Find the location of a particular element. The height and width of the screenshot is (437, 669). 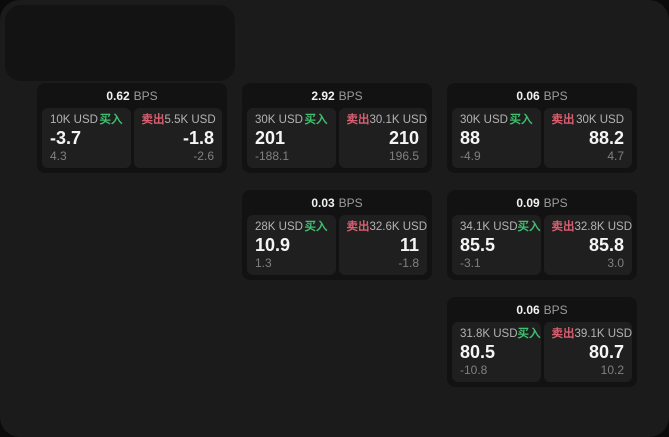

buy-change: 4.3 is located at coordinates (58, 155).